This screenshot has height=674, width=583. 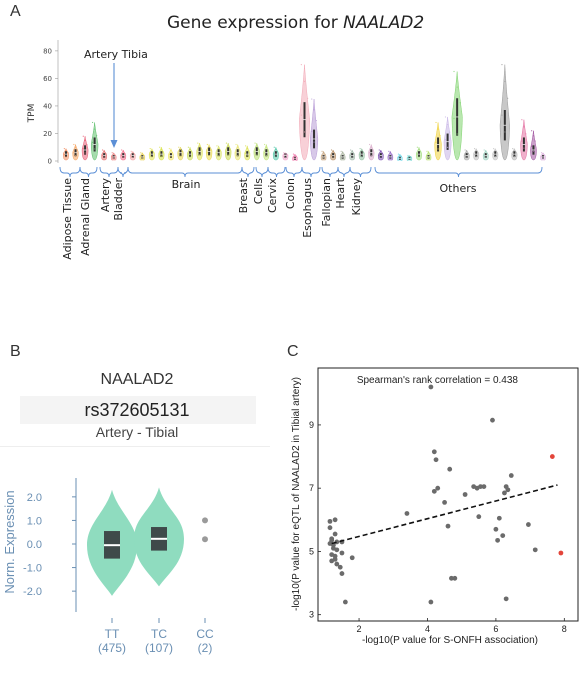 I want to click on tissue-group-label: Adipose Tissue, so click(x=67, y=219).